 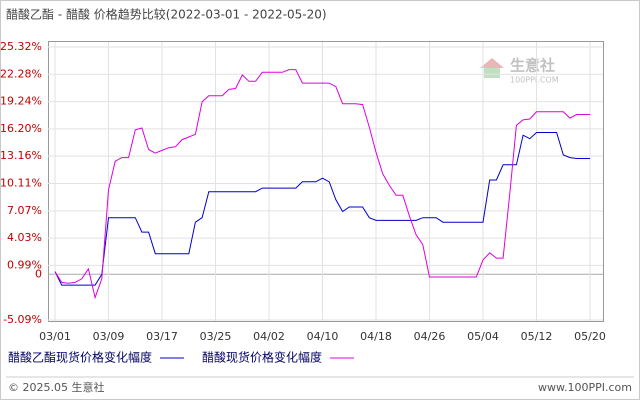 What do you see at coordinates (21, 101) in the screenshot?
I see `y-tick-label: 19.24%` at bounding box center [21, 101].